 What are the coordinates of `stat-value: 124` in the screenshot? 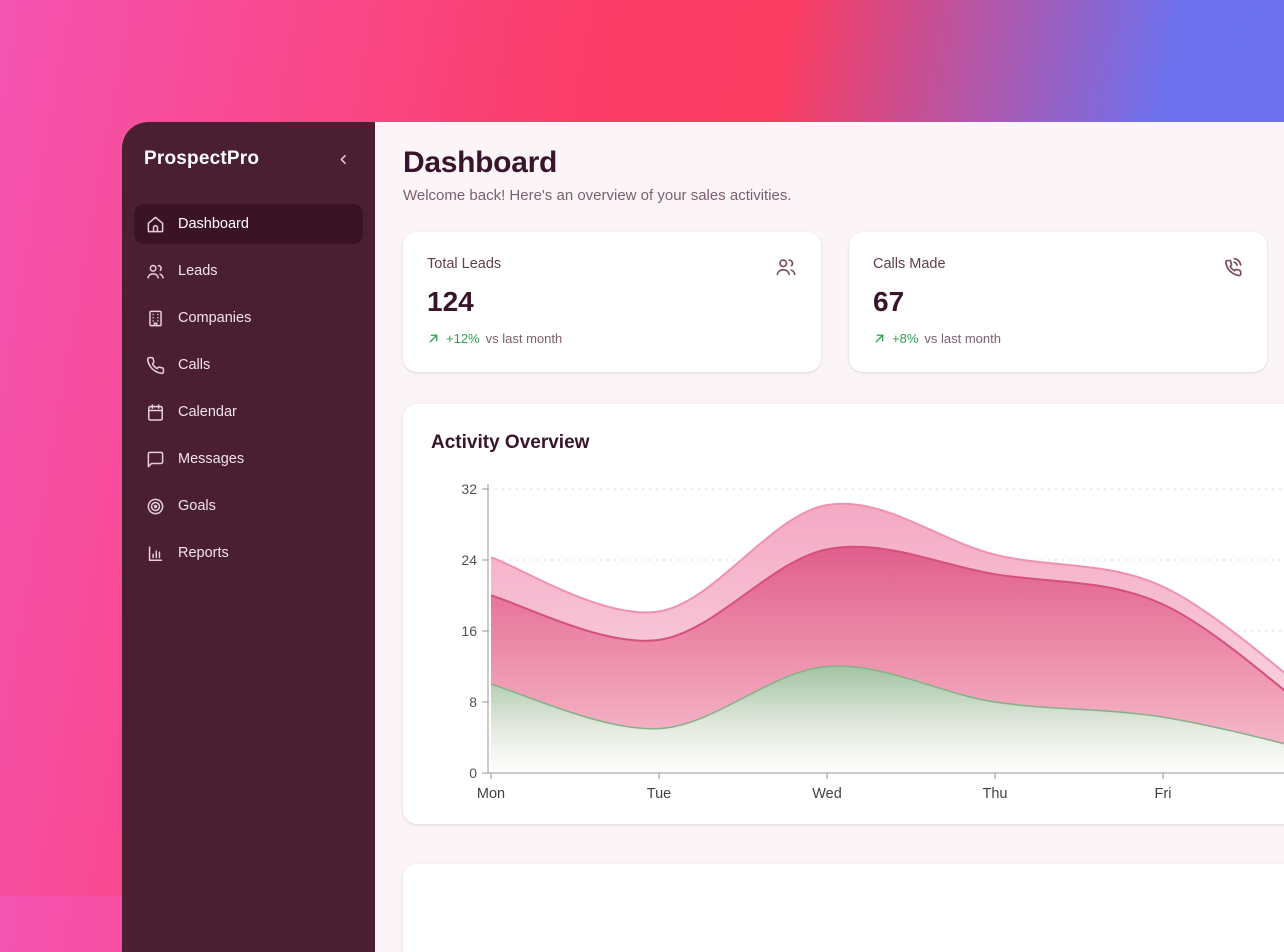 It's located at (450, 301).